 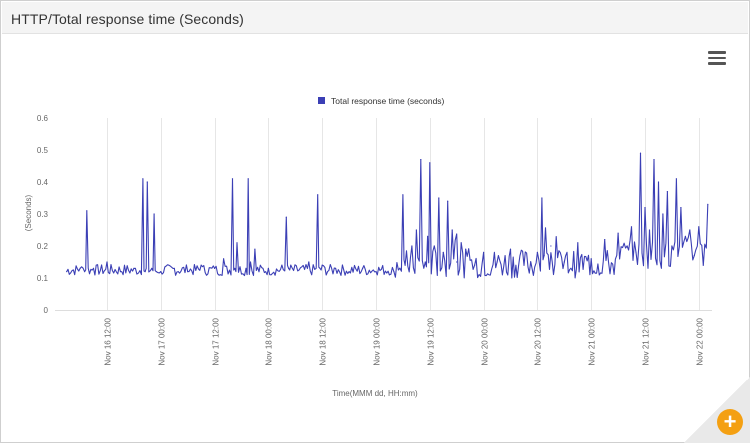 I want to click on chart-legend: Total response time (seconds), so click(x=381, y=101).